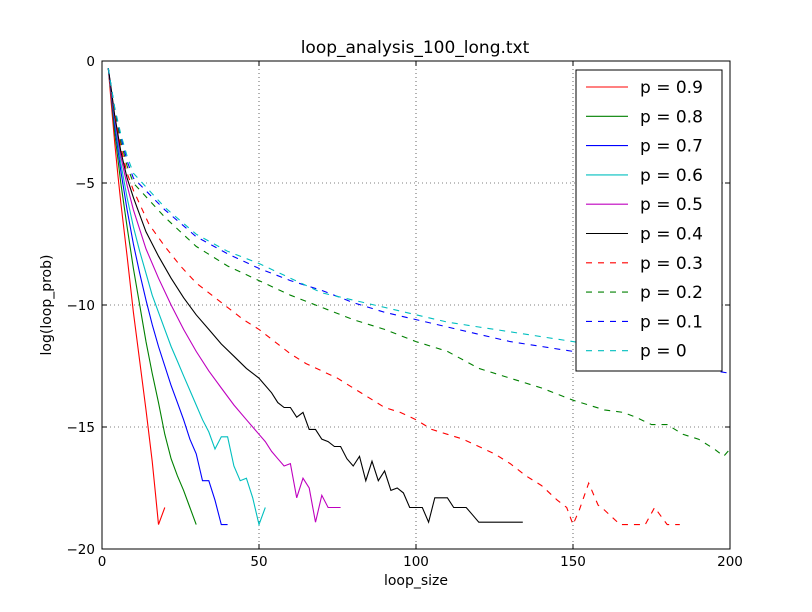 This screenshot has width=812, height=612. I want to click on y-tick-label: −15, so click(81, 428).